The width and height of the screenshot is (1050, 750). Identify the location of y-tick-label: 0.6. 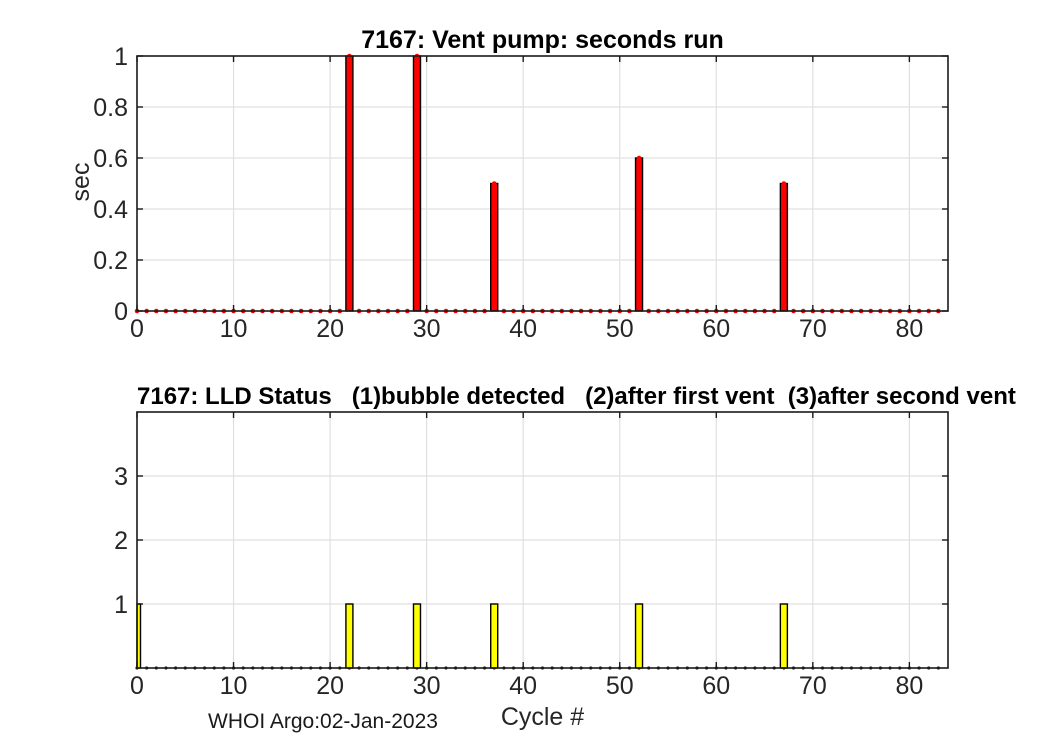
(110, 159).